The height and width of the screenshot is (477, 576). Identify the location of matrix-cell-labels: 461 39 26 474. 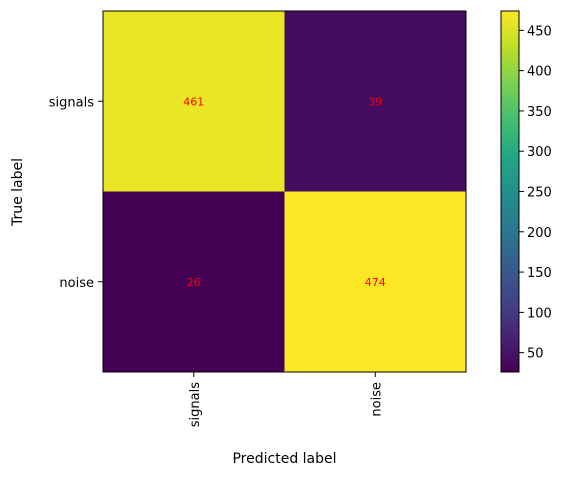
(284, 192).